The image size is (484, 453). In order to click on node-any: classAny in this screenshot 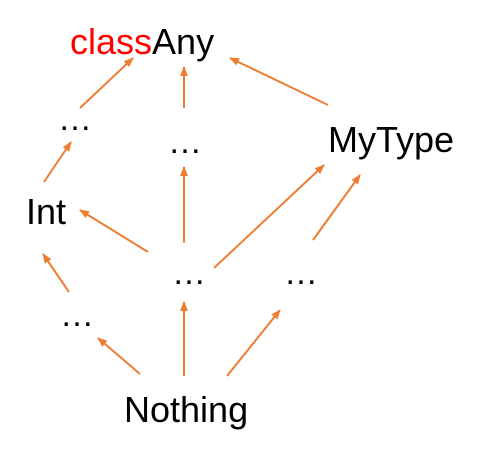, I will do `click(142, 42)`.